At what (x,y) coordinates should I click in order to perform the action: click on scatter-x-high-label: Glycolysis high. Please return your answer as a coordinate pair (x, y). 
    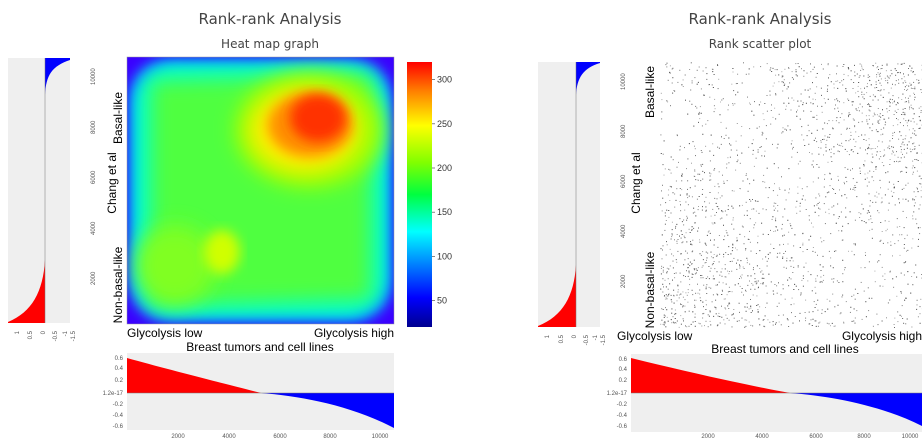
    Looking at the image, I should click on (882, 336).